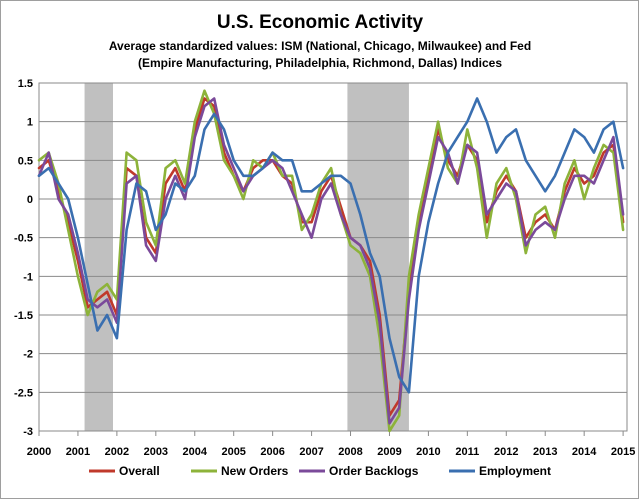  Describe the element at coordinates (30, 123) in the screenshot. I see `y-tick-label: 1` at that location.